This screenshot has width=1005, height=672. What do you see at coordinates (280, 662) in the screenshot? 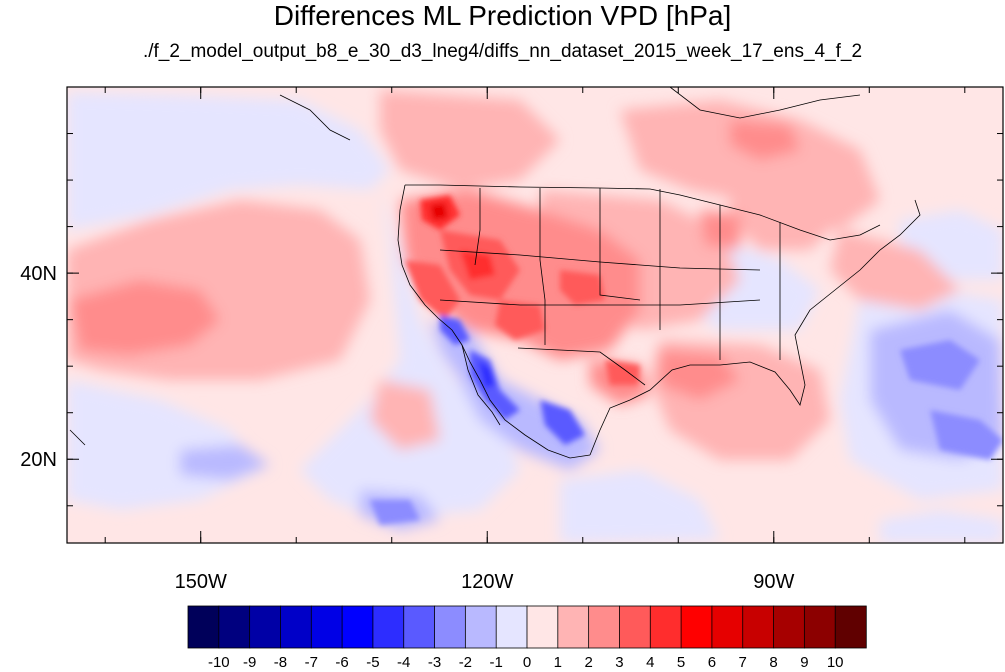
I see `colorbar-label: -8` at bounding box center [280, 662].